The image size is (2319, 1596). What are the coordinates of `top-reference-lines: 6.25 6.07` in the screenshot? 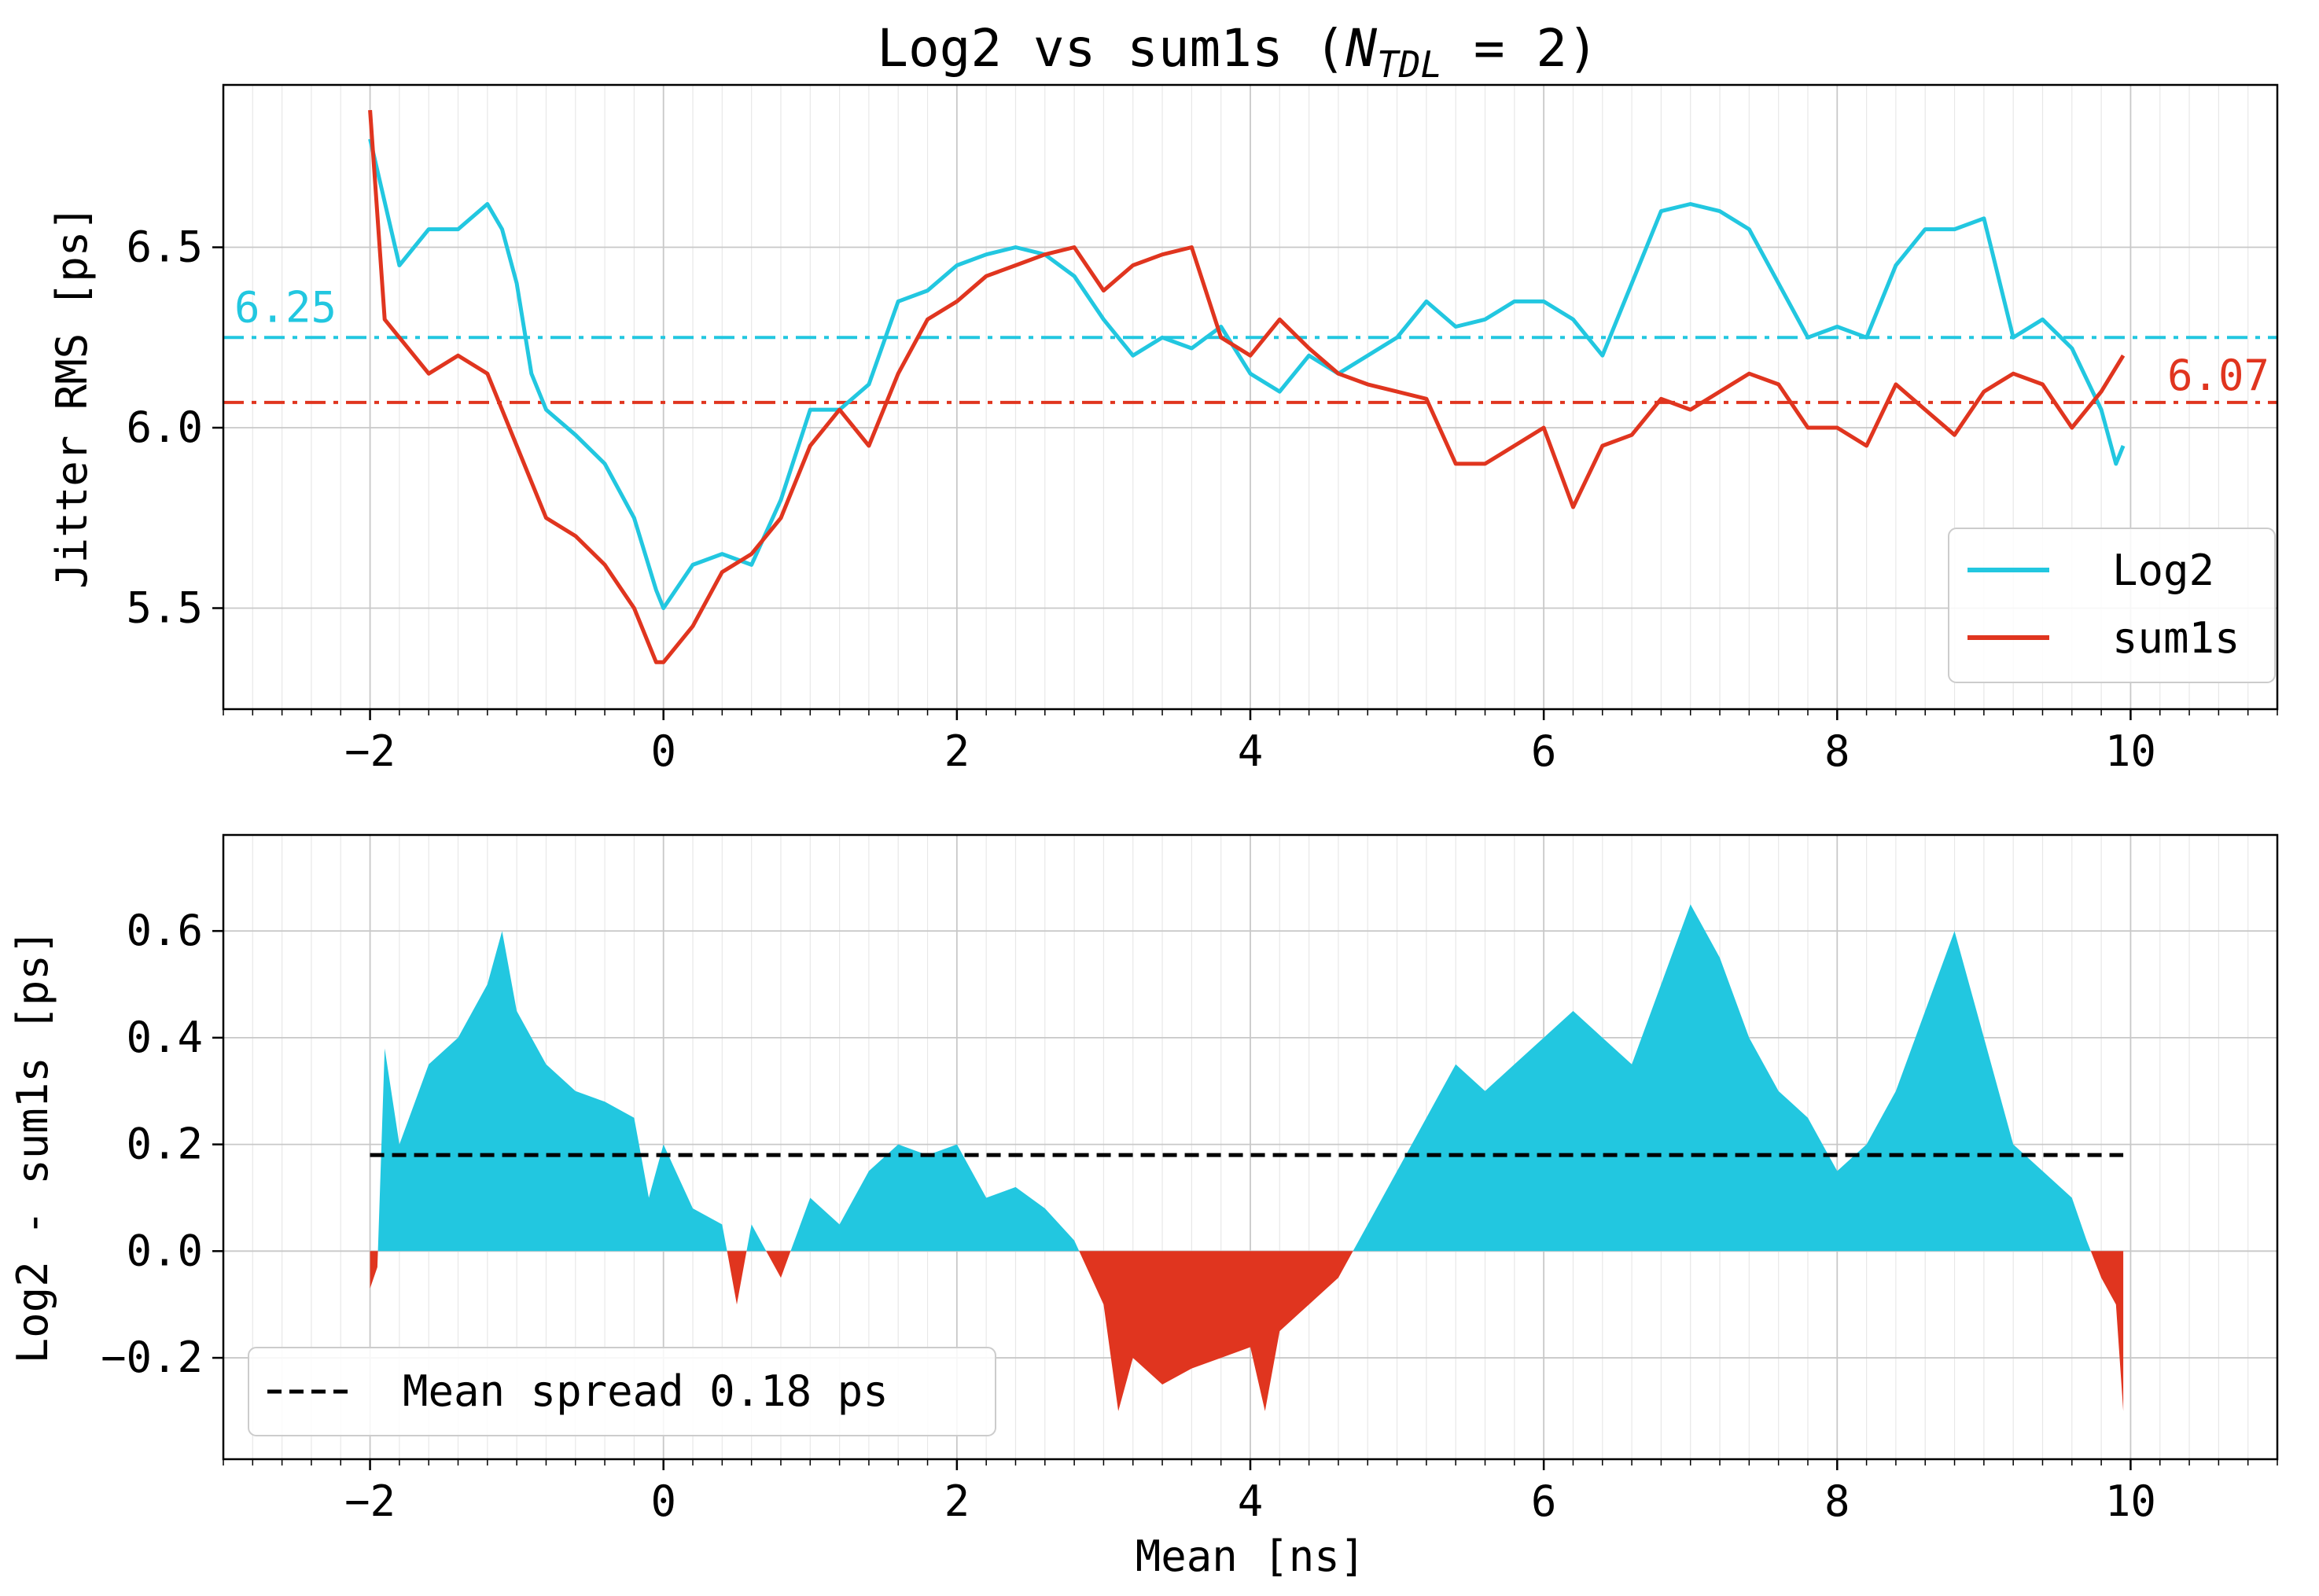 It's located at (1250, 343).